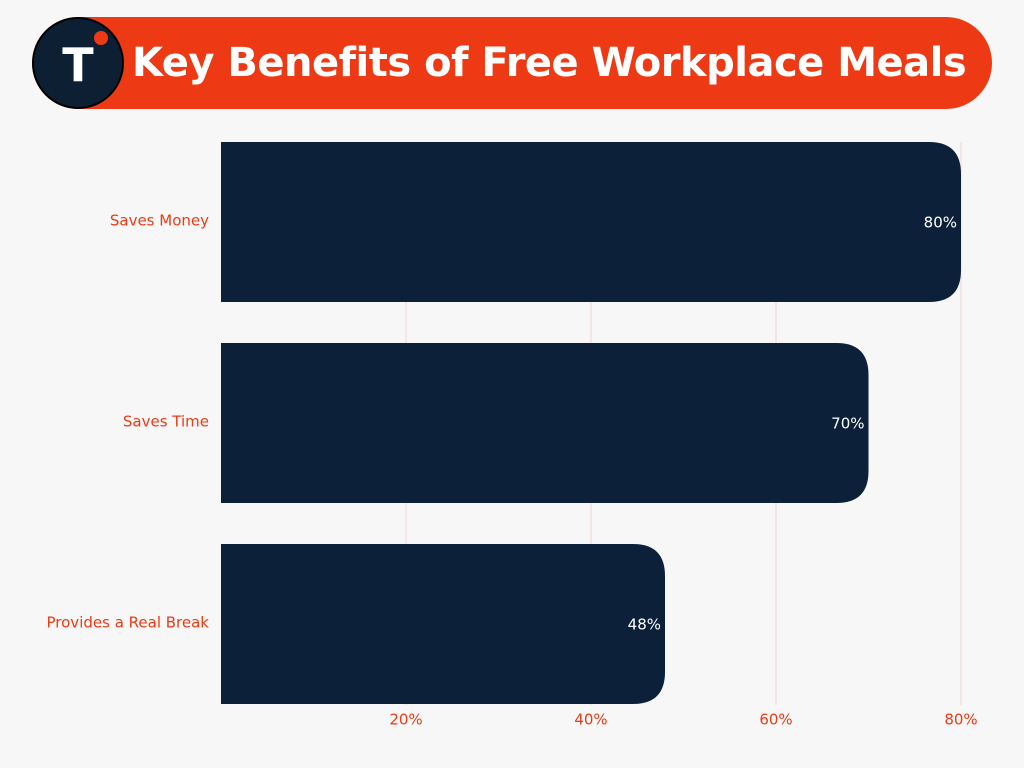 The height and width of the screenshot is (768, 1024). I want to click on category-label-1: Saves Time, so click(166, 422).